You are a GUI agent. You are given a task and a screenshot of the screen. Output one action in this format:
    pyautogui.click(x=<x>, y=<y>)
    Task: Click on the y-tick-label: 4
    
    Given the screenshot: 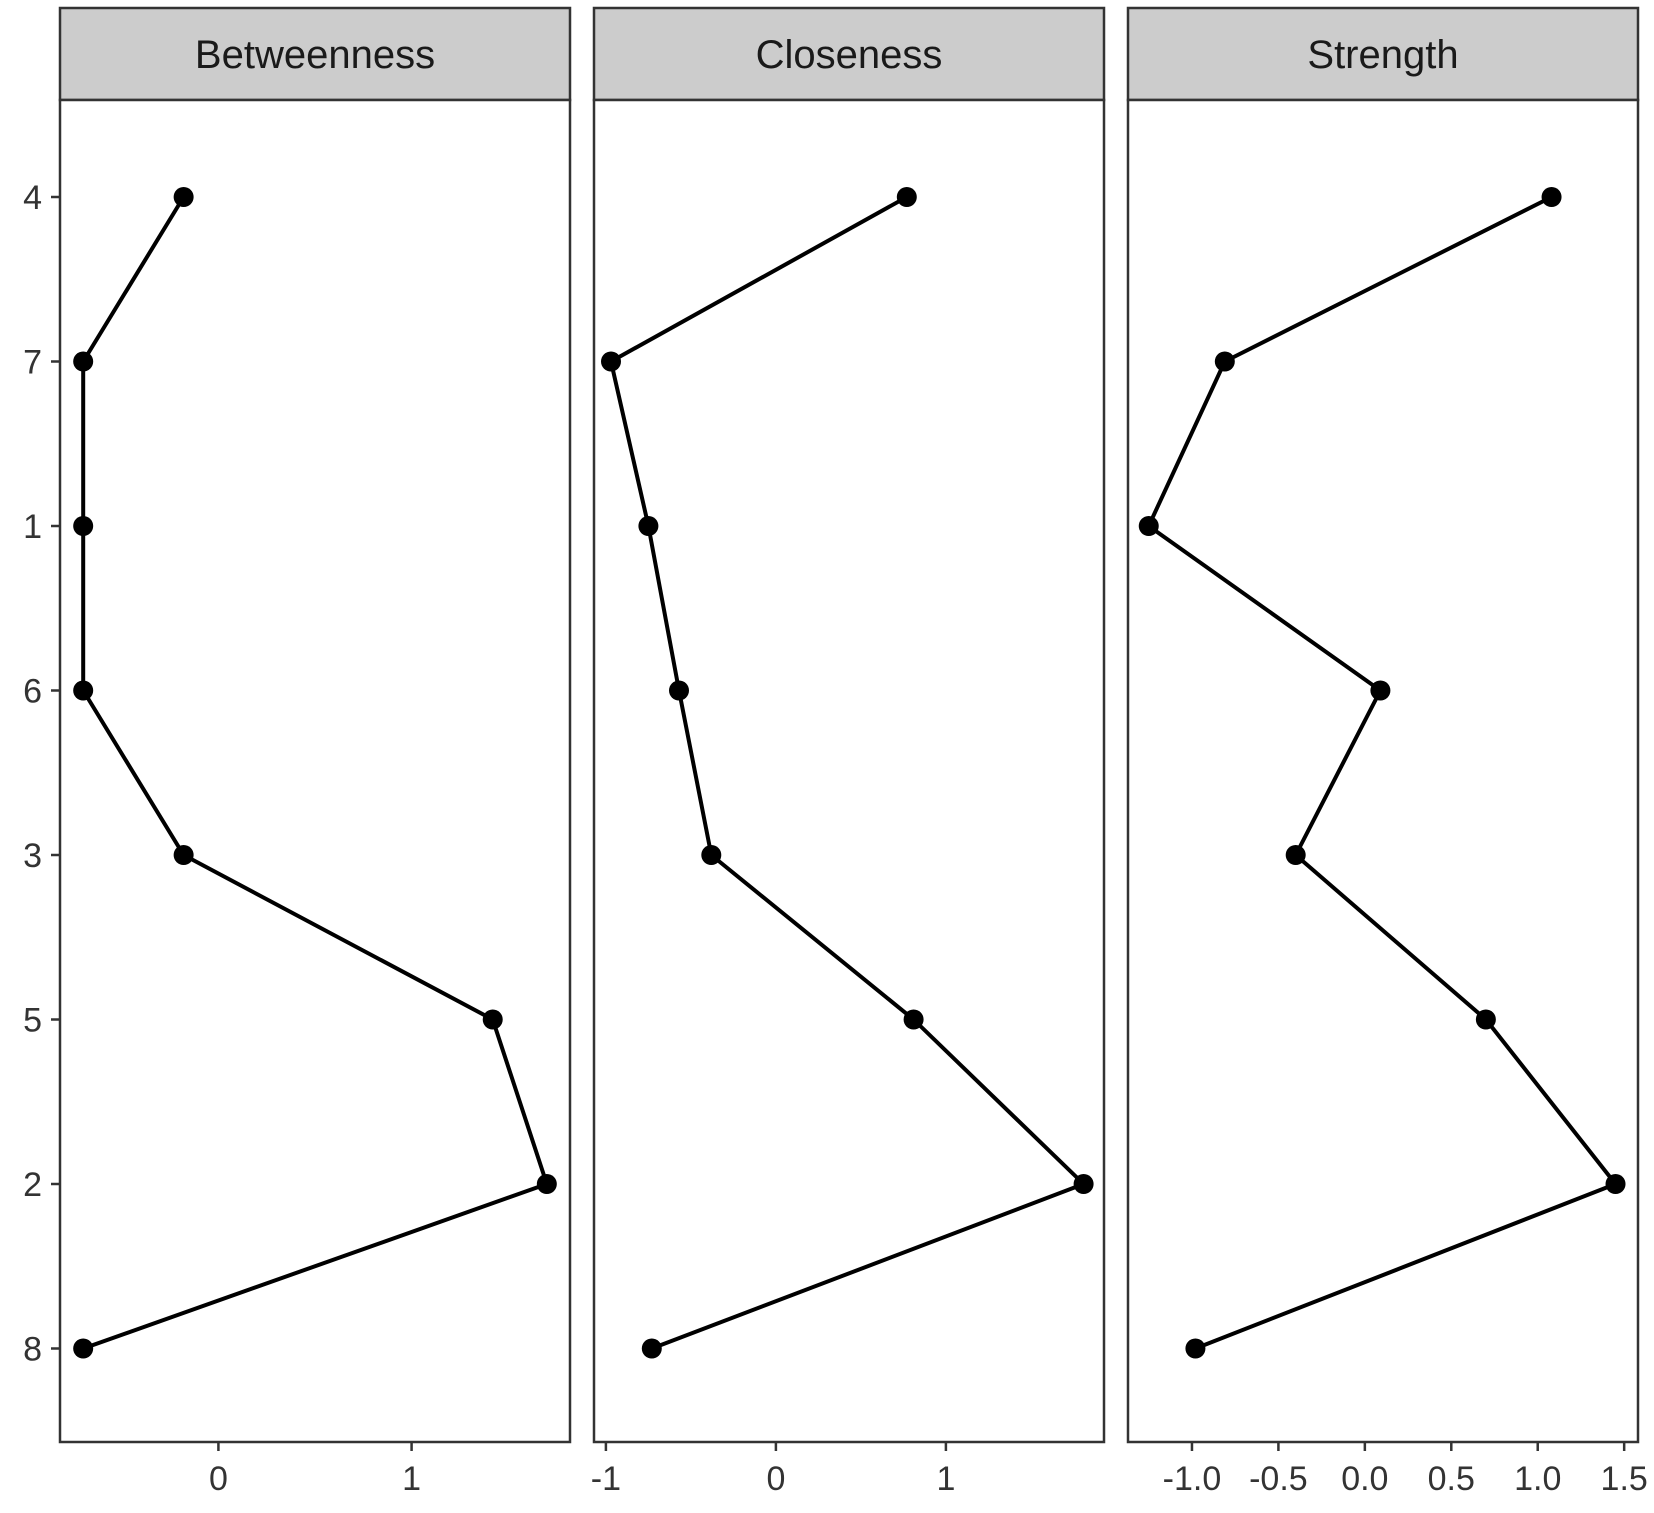 What is the action you would take?
    pyautogui.click(x=32, y=198)
    